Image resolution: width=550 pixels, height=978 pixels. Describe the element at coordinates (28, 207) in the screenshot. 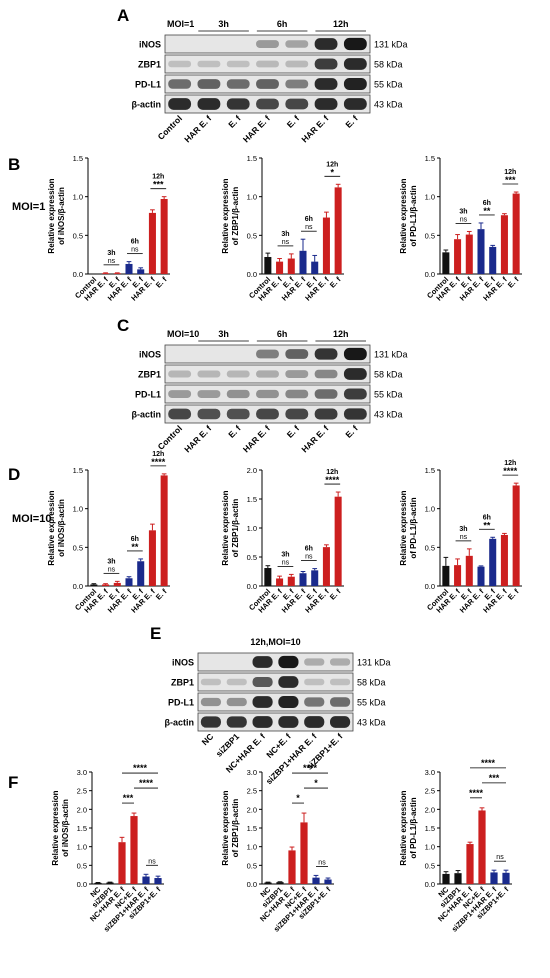

I see `moi-label: MOI=1` at that location.